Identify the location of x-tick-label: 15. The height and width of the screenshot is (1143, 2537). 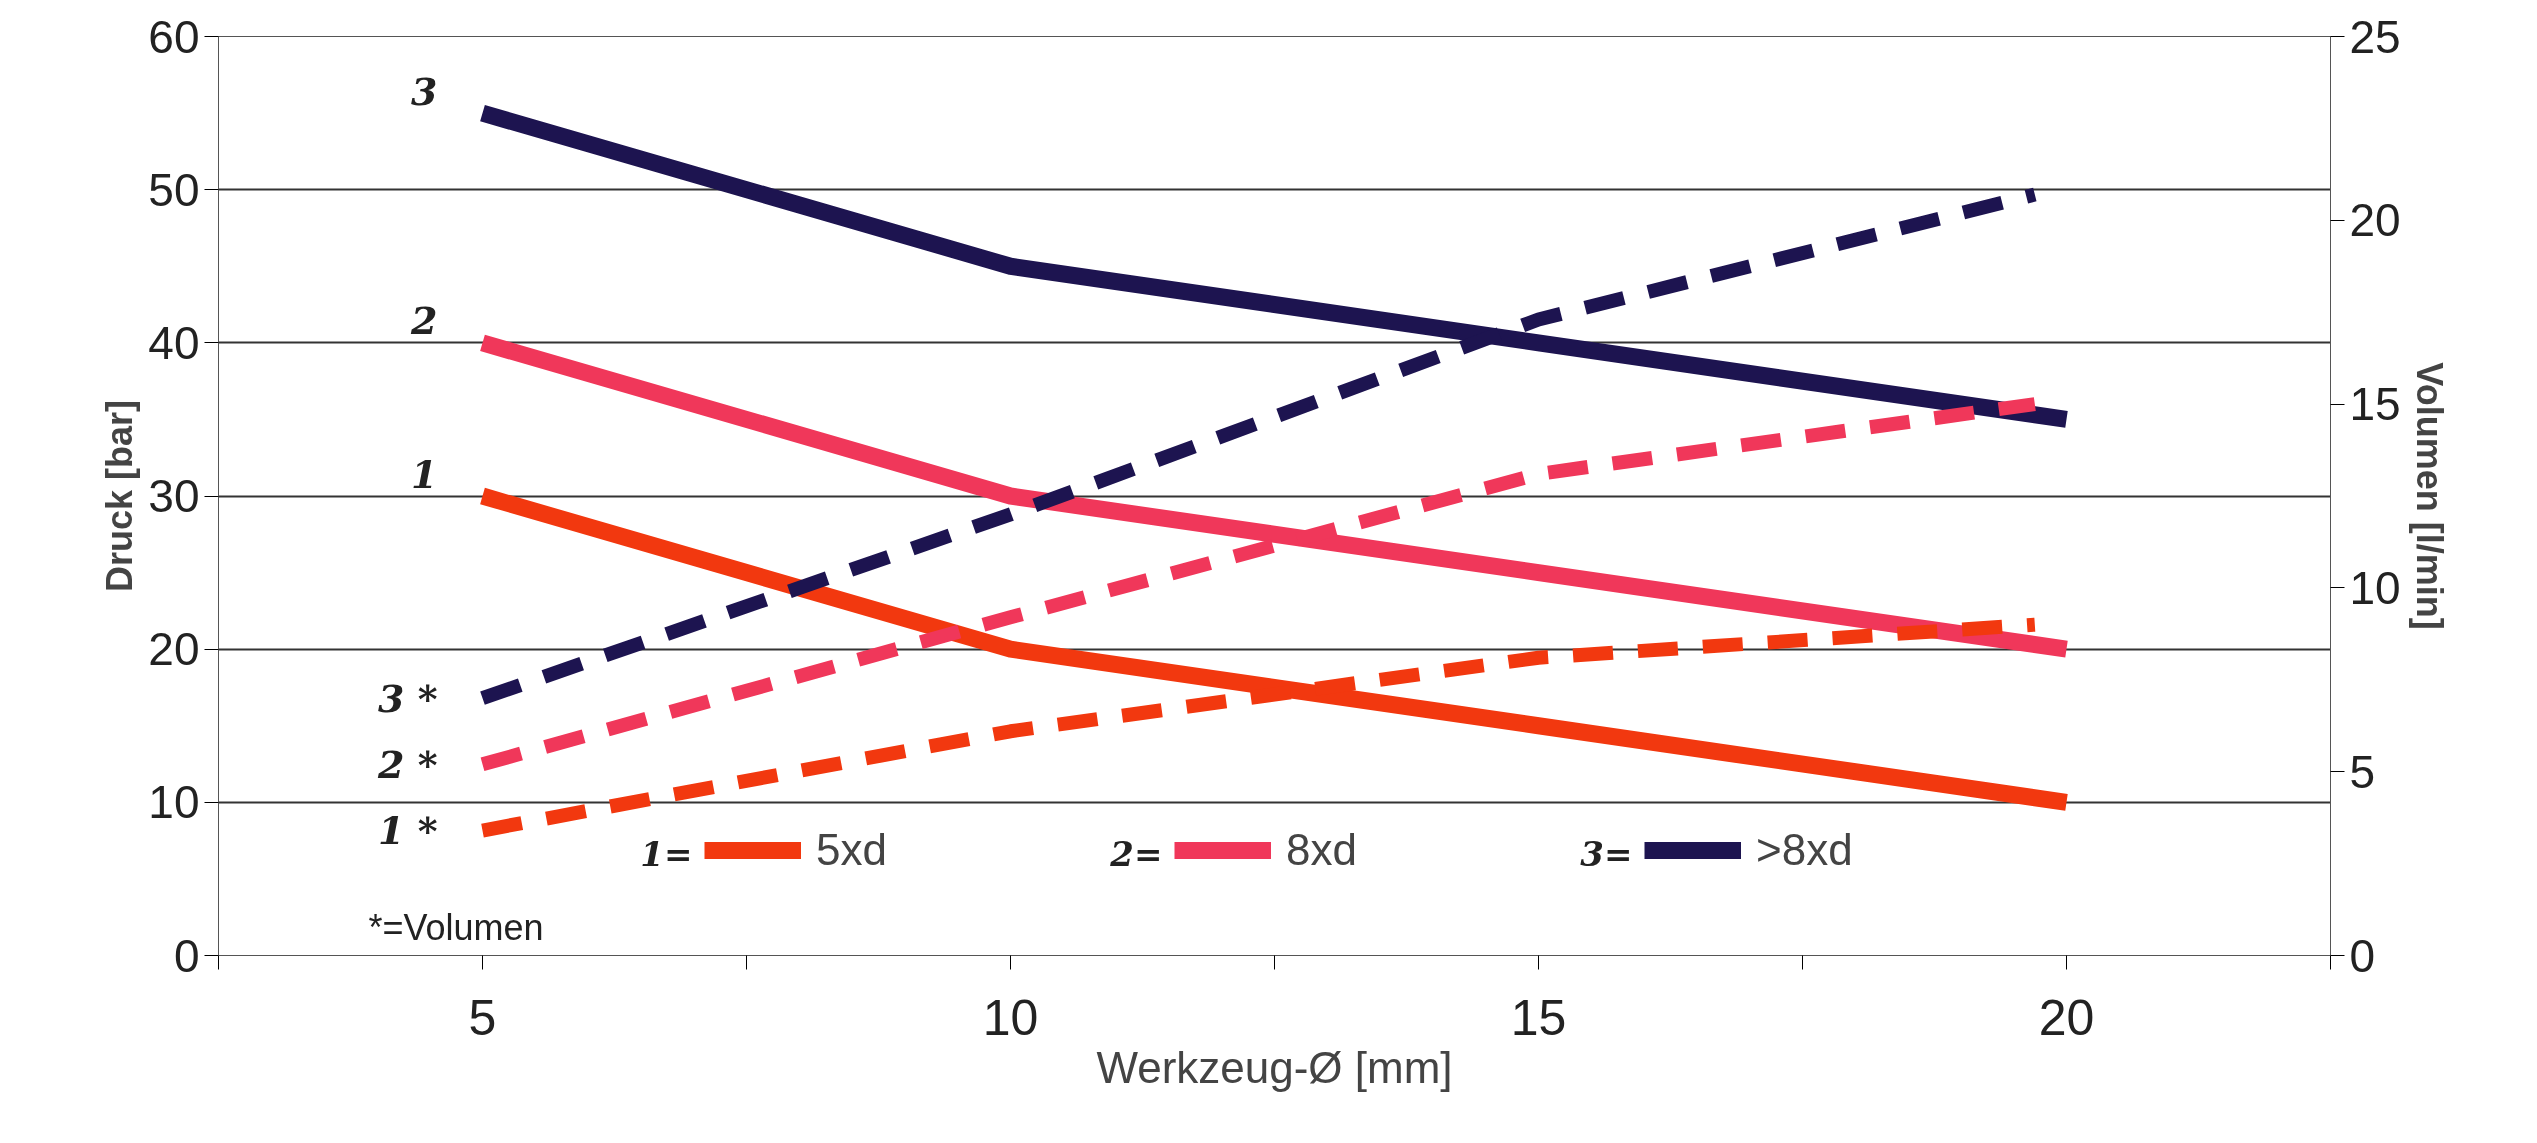
(1538, 1017).